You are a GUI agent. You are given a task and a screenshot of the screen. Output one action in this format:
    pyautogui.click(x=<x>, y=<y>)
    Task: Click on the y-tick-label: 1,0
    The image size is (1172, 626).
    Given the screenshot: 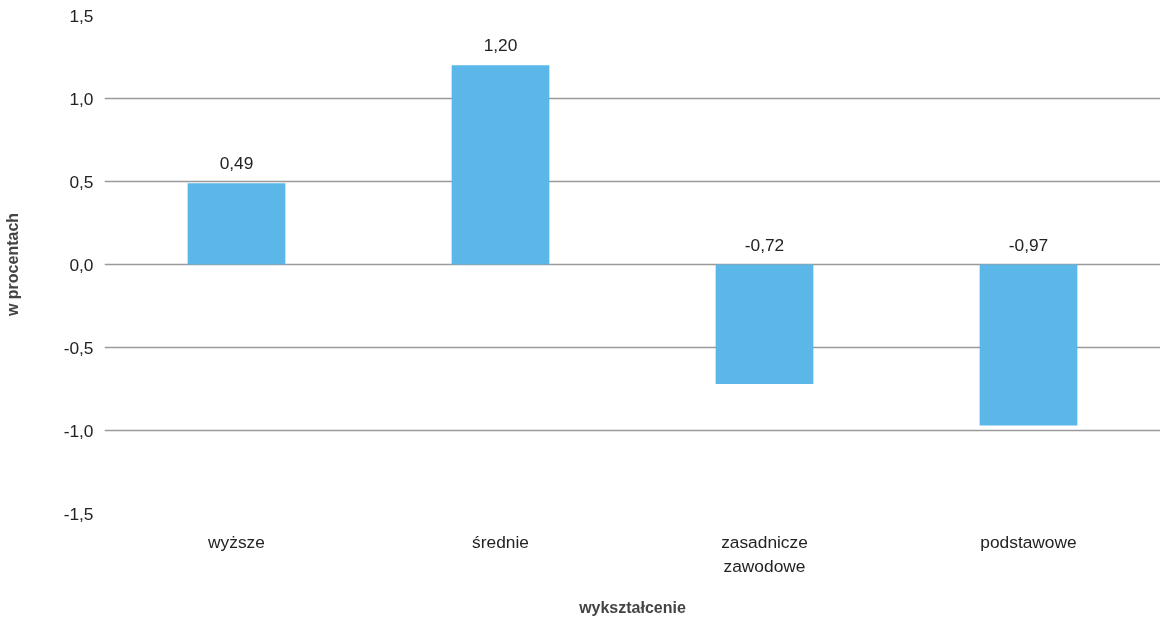 What is the action you would take?
    pyautogui.click(x=81, y=98)
    